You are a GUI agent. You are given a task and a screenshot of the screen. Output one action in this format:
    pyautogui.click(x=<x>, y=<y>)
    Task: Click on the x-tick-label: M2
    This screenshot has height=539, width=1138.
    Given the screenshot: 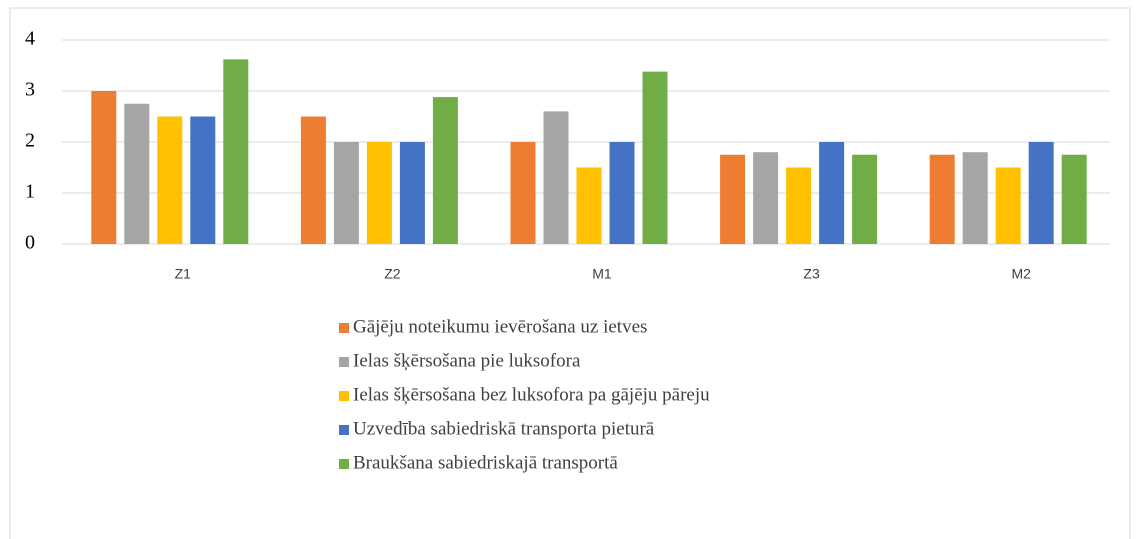 What is the action you would take?
    pyautogui.click(x=1021, y=274)
    